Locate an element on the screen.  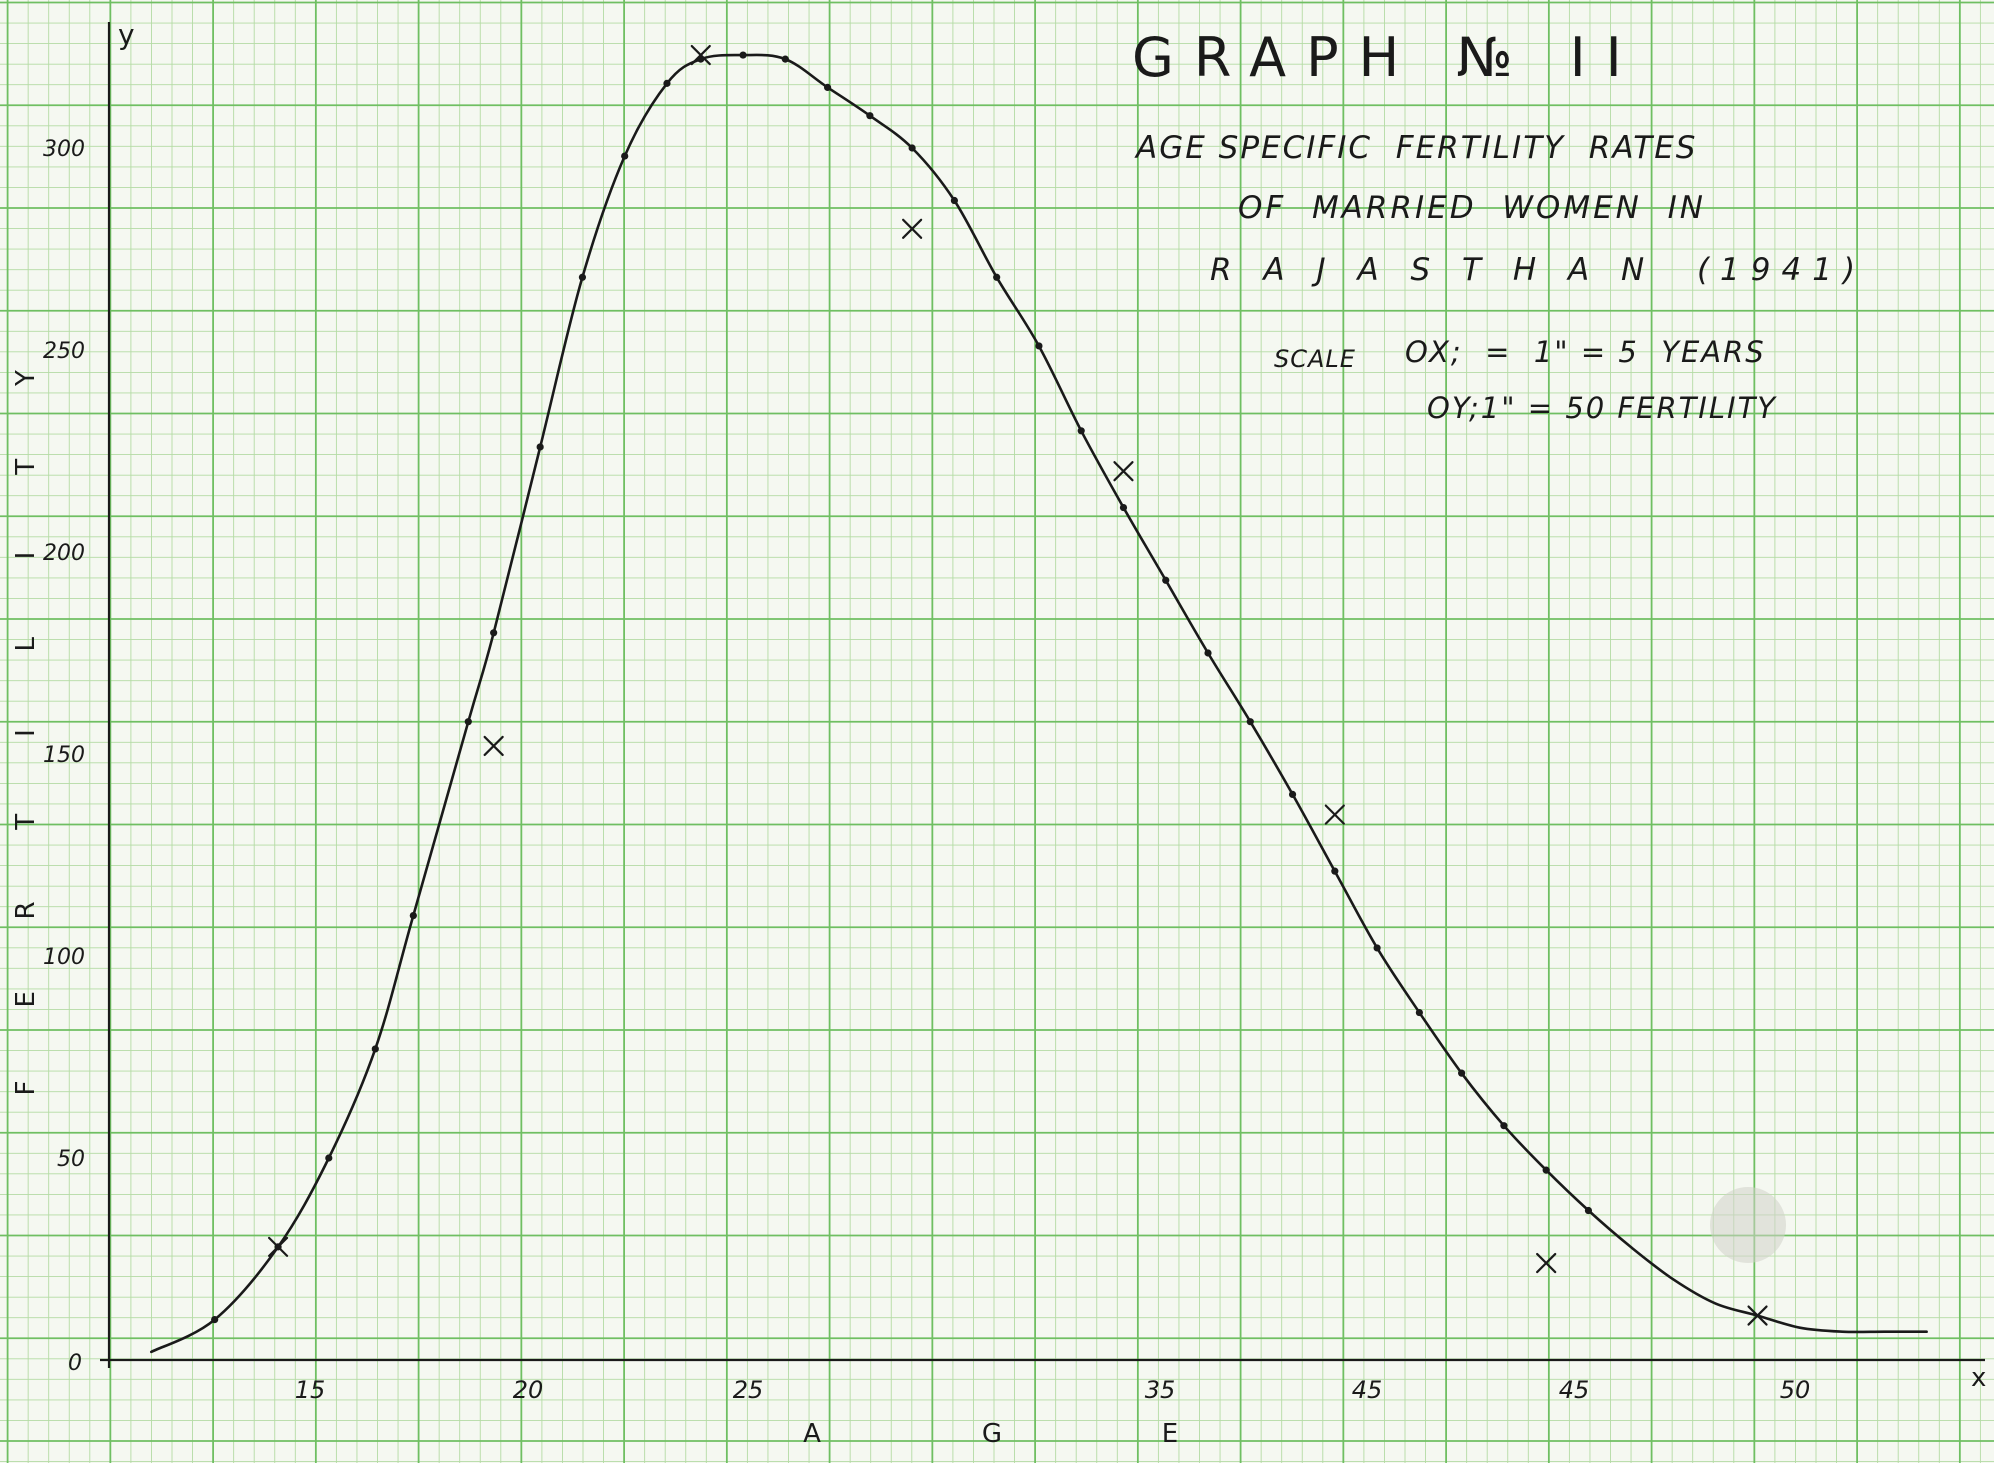
x-axis-title-letter: G is located at coordinates (992, 1434).